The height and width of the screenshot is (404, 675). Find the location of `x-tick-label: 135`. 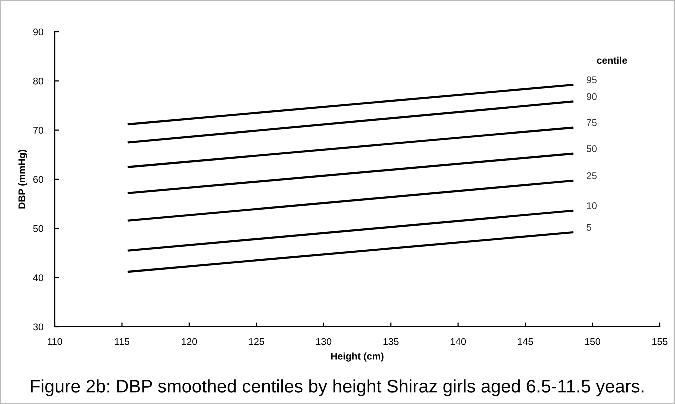

x-tick-label: 135 is located at coordinates (391, 342).